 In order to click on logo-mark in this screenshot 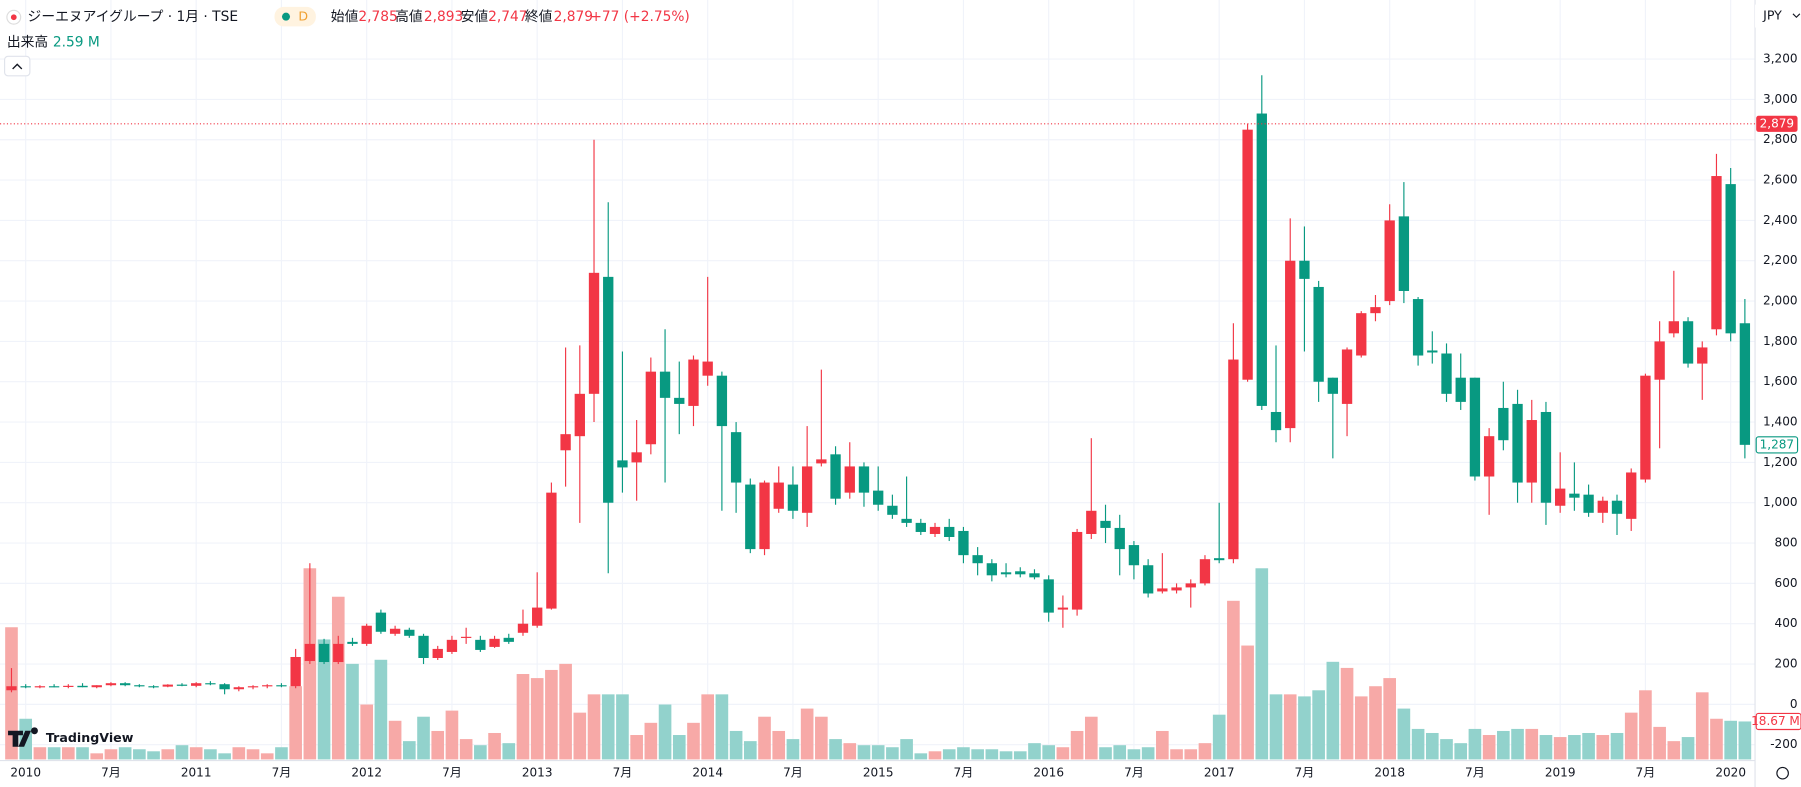, I will do `click(23, 737)`.